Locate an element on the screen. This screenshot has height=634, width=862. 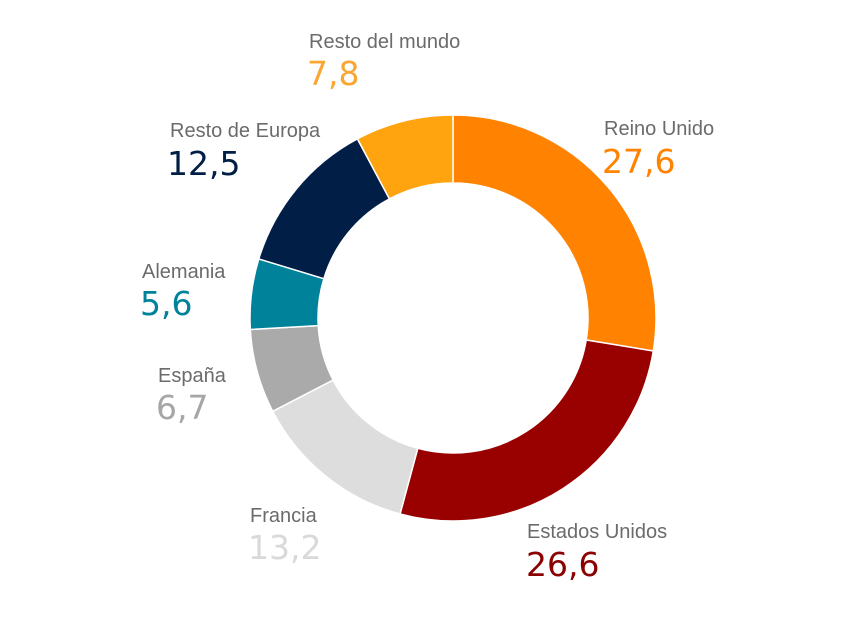
label-resto-del-mundo: Resto del mundo is located at coordinates (384, 42).